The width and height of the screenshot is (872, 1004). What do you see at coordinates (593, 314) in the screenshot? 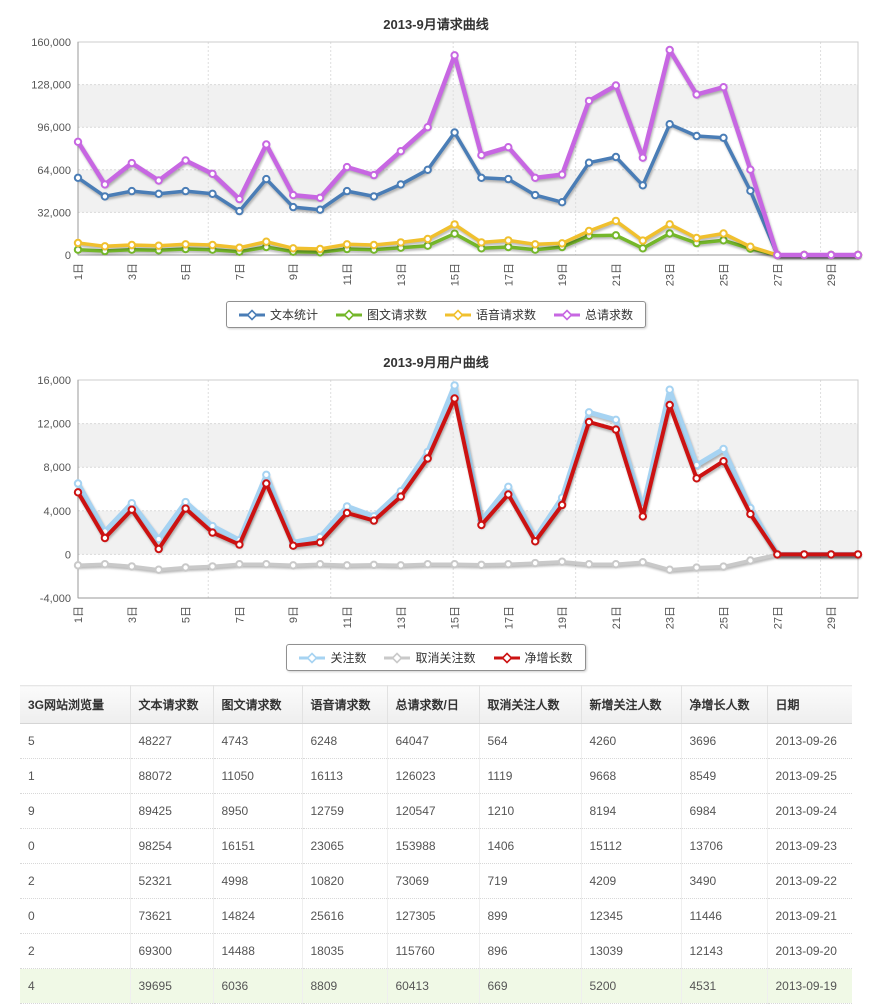
I see `legend-item: 总请求数` at bounding box center [593, 314].